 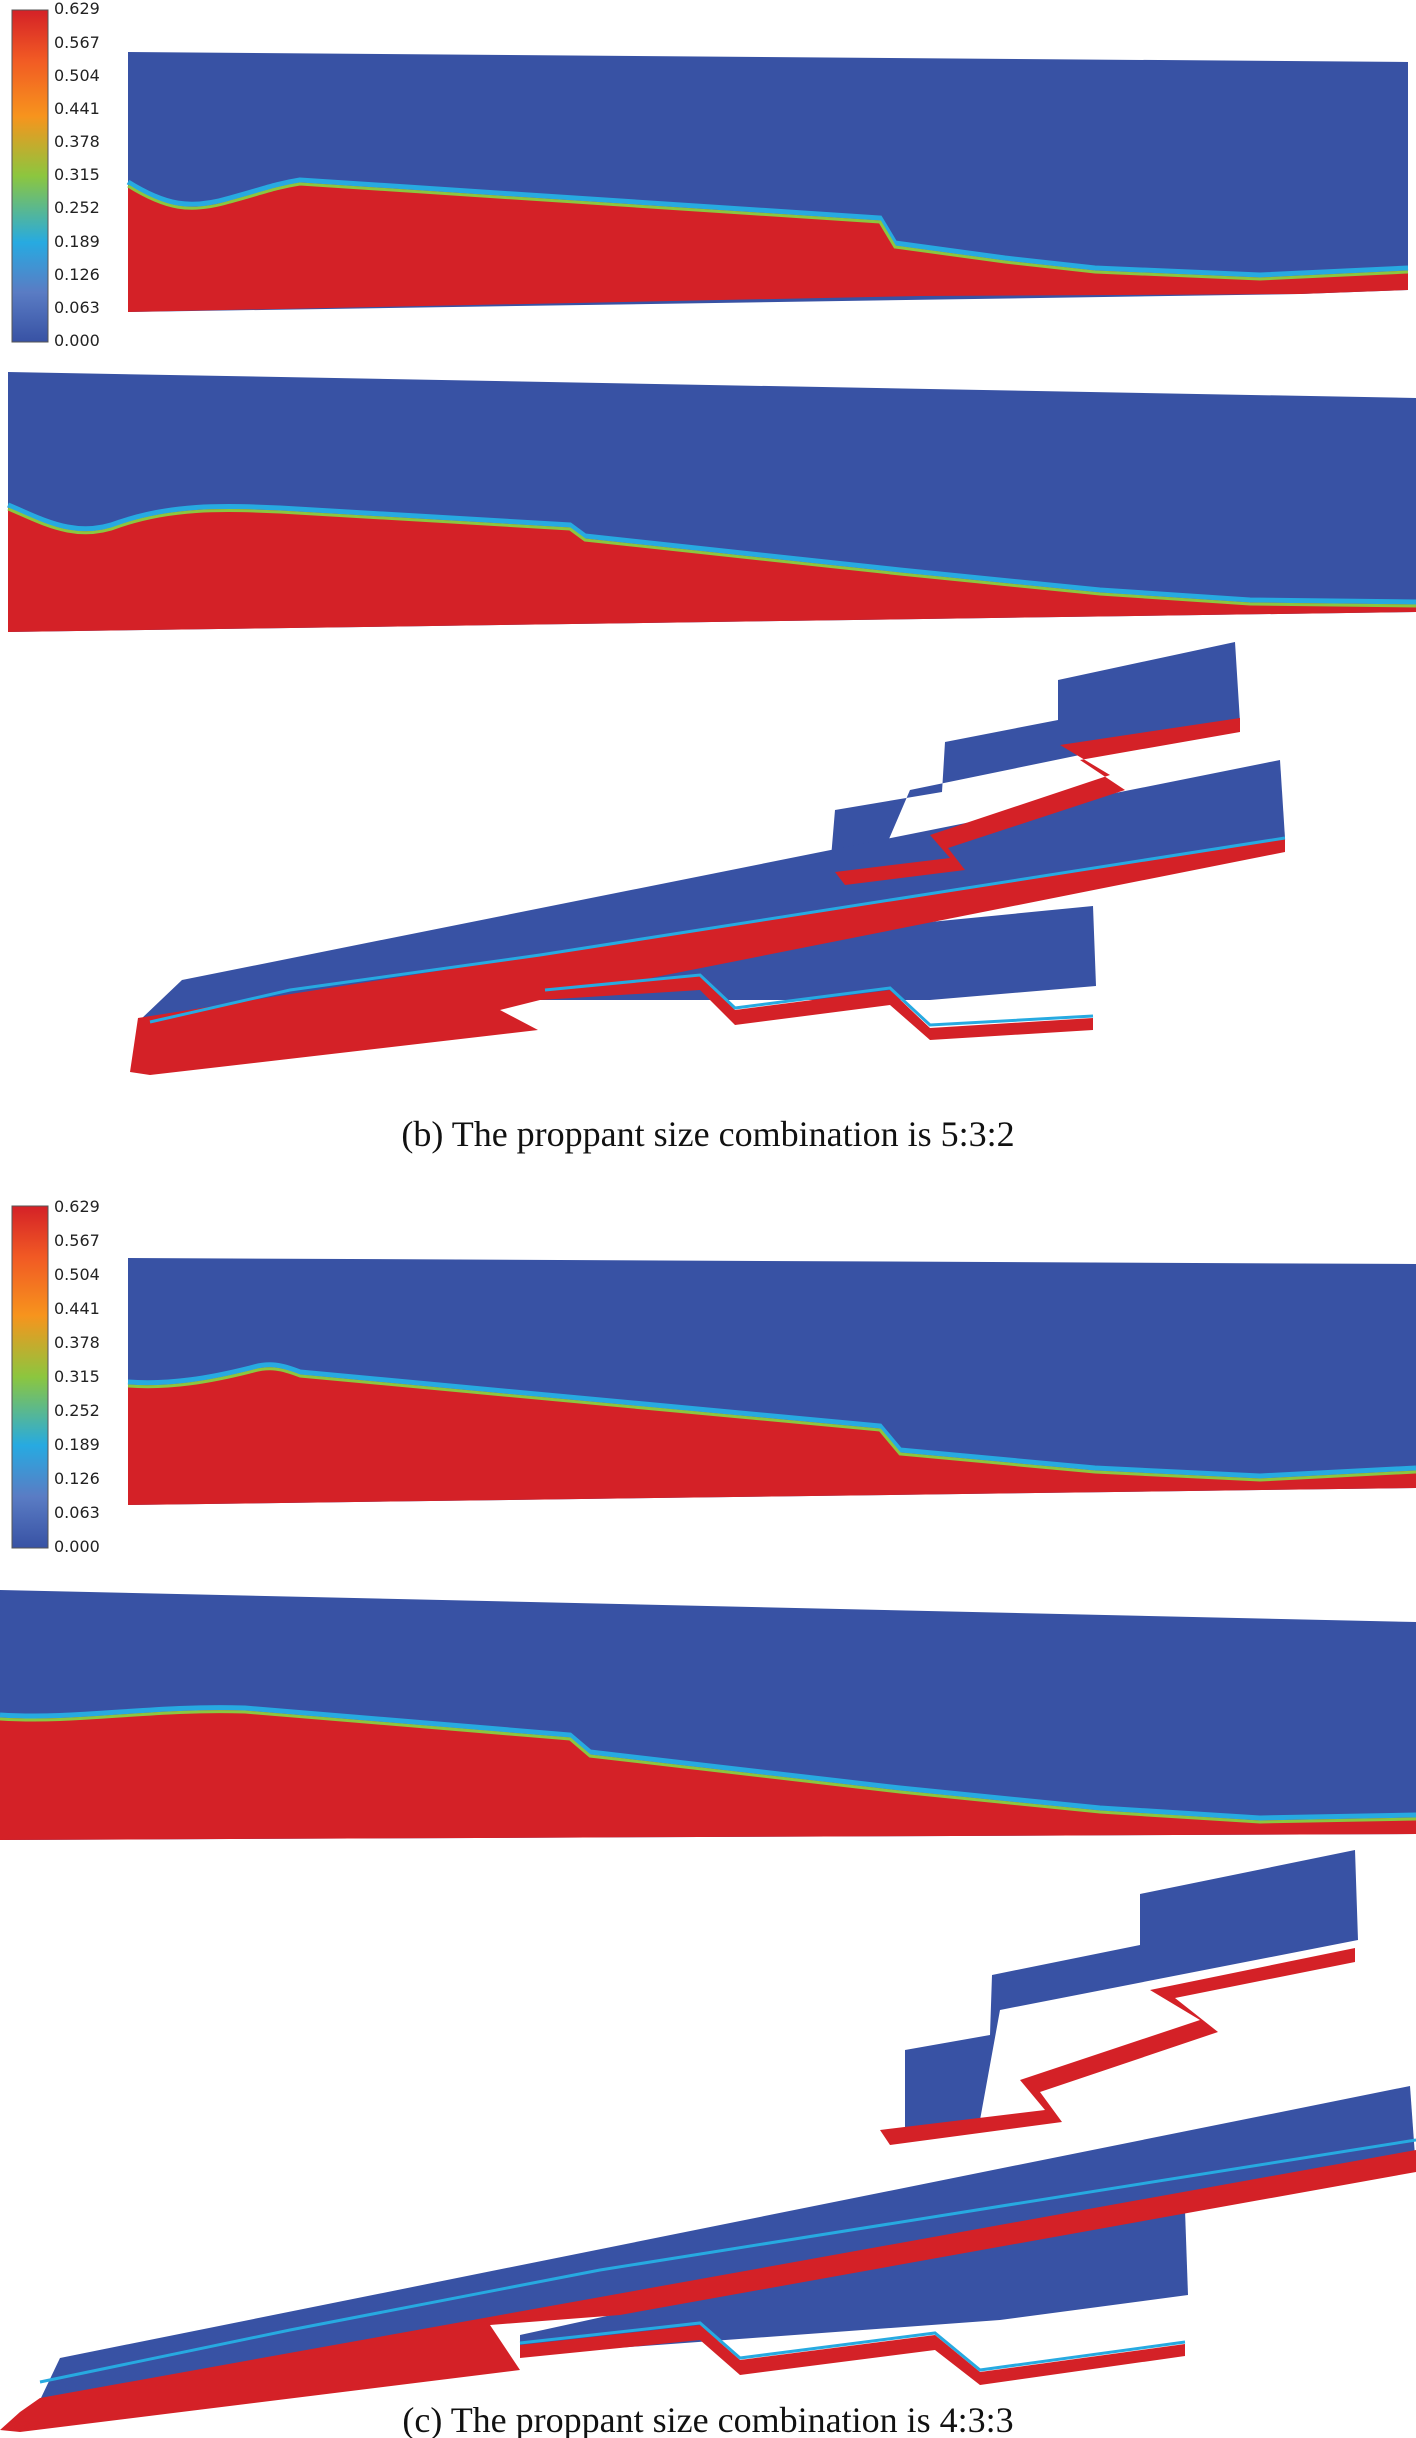 What do you see at coordinates (1117, 2046) in the screenshot?
I see `network-c-upper-proppant` at bounding box center [1117, 2046].